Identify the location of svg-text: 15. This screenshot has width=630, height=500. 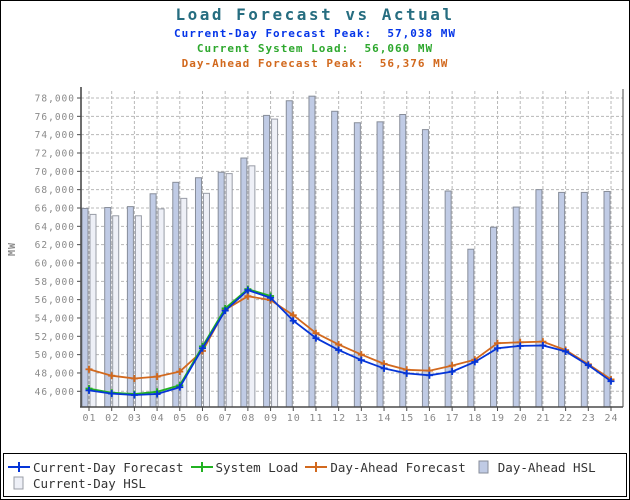
(407, 418).